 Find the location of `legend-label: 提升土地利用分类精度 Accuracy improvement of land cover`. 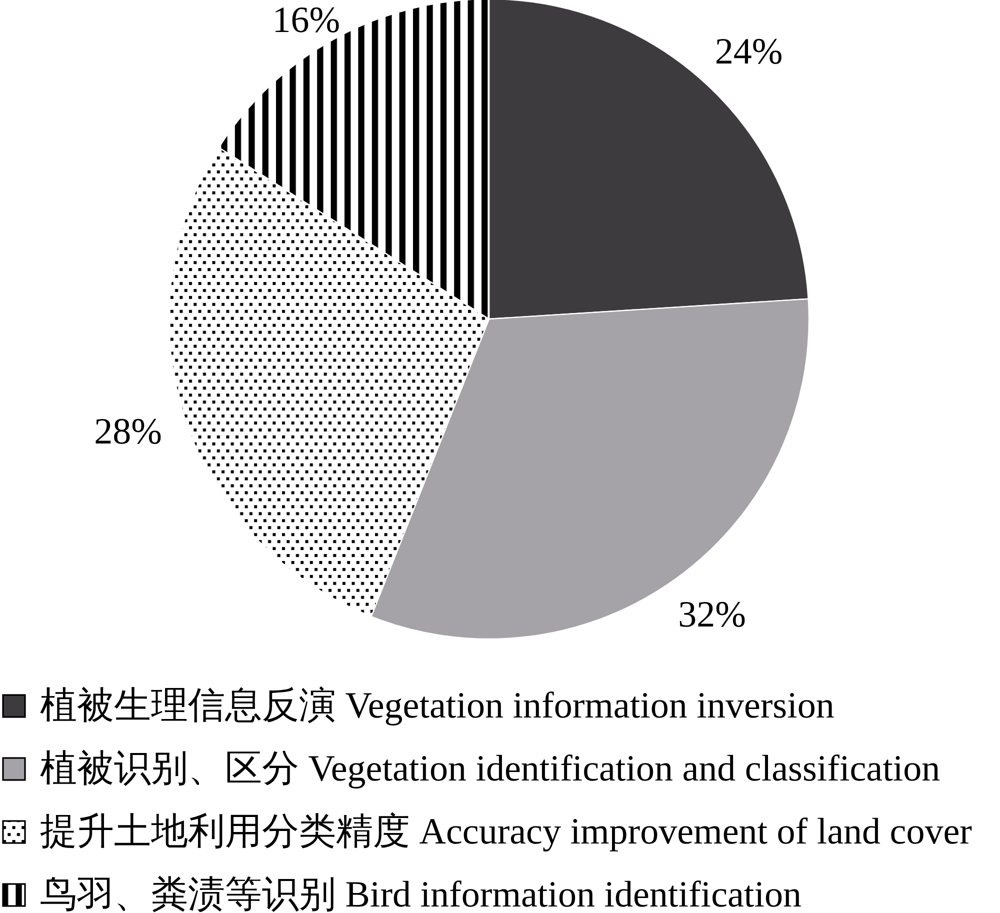

legend-label: 提升土地利用分类精度 Accuracy improvement of land cover is located at coordinates (506, 832).